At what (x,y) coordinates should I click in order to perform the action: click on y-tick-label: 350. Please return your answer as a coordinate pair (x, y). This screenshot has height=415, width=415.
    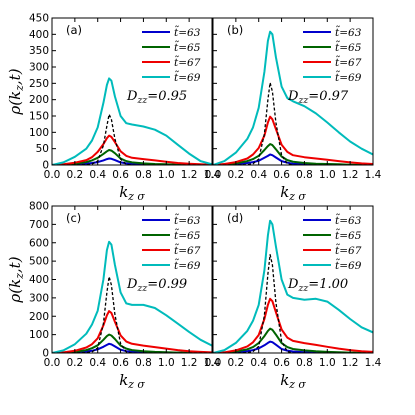
    Looking at the image, I should click on (39, 51).